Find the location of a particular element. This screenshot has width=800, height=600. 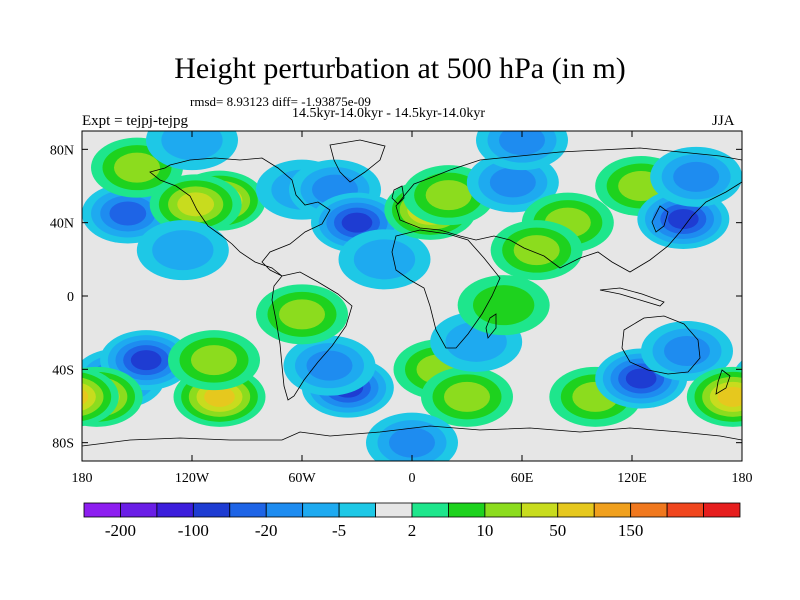

stats-label: rmsd= 8.93123 diff= -1.93875e-09 is located at coordinates (280, 101).